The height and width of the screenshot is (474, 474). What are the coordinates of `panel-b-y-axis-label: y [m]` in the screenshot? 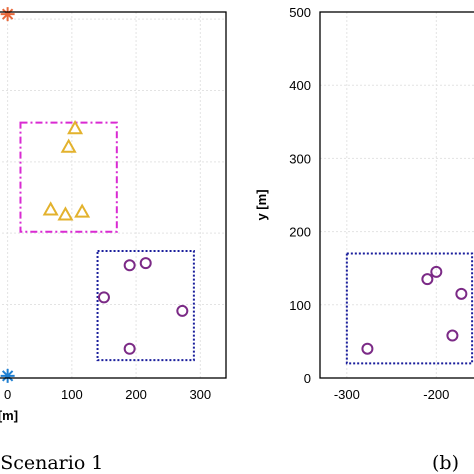 It's located at (261, 204).